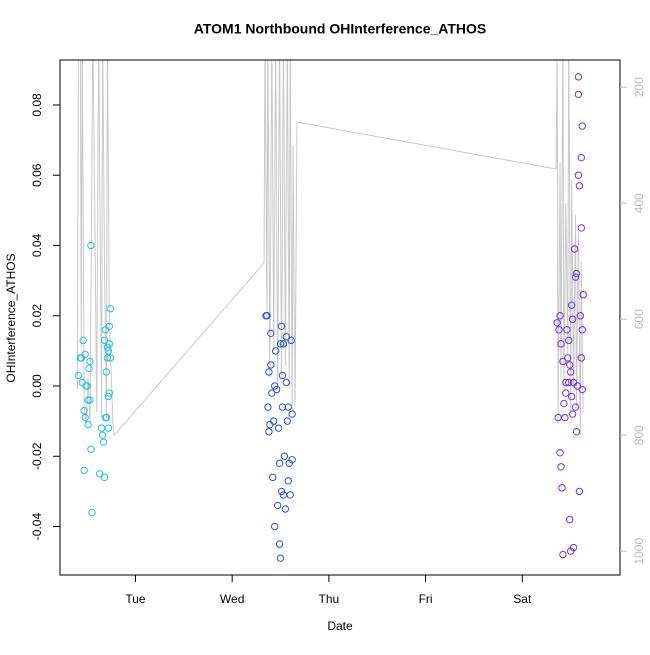 The width and height of the screenshot is (650, 655). Describe the element at coordinates (639, 435) in the screenshot. I see `y2-tick-label: 800` at that location.